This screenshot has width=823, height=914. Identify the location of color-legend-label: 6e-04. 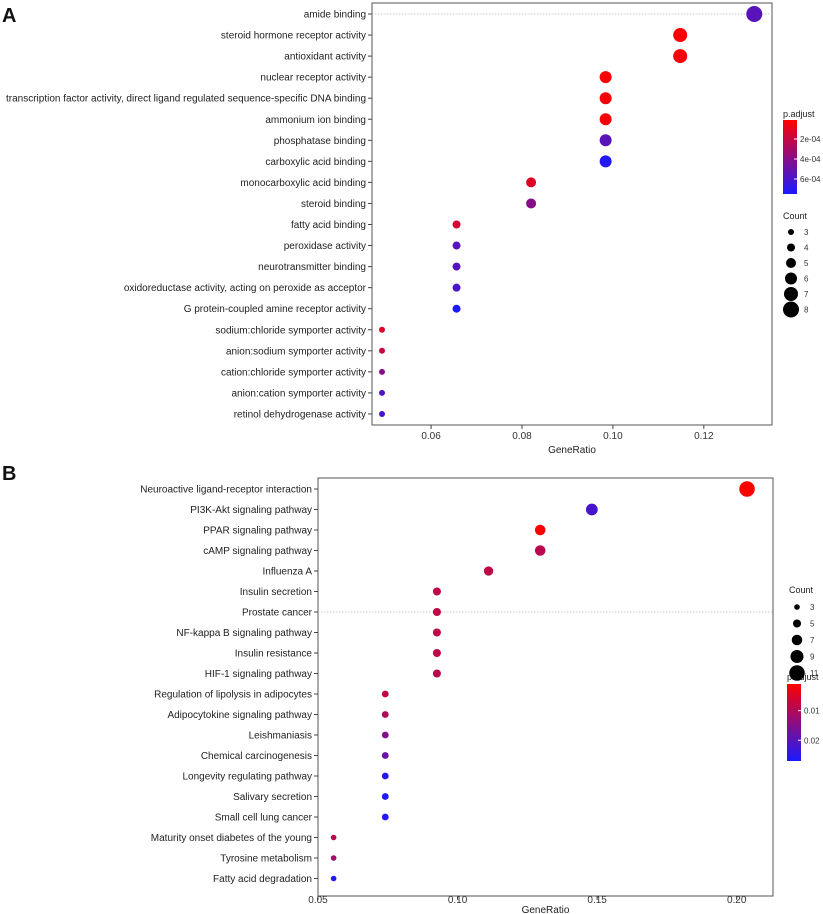
(810, 179).